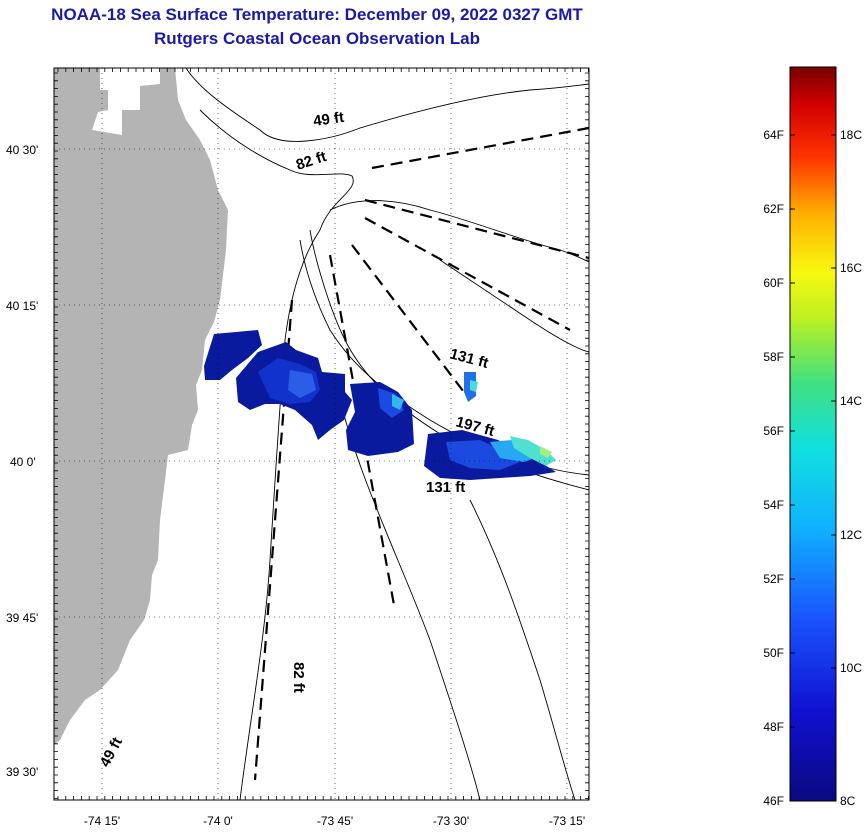 The image size is (864, 832). What do you see at coordinates (773, 283) in the screenshot?
I see `cb-f-60: 60F` at bounding box center [773, 283].